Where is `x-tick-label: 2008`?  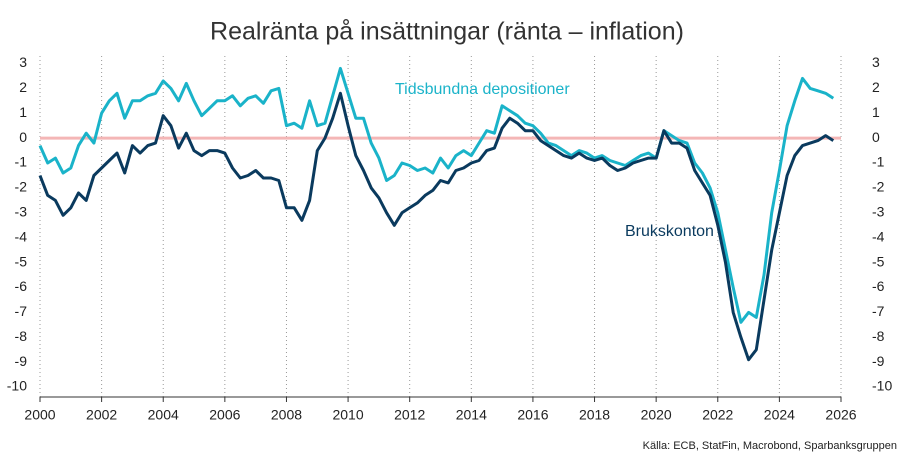
x-tick-label: 2008 is located at coordinates (286, 415).